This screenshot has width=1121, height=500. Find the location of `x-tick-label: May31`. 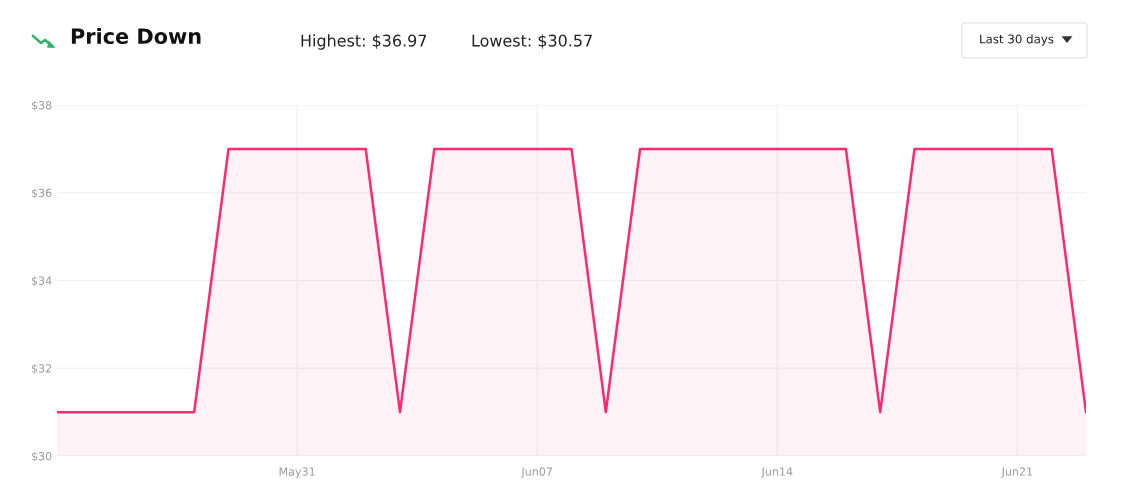

x-tick-label: May31 is located at coordinates (297, 472).